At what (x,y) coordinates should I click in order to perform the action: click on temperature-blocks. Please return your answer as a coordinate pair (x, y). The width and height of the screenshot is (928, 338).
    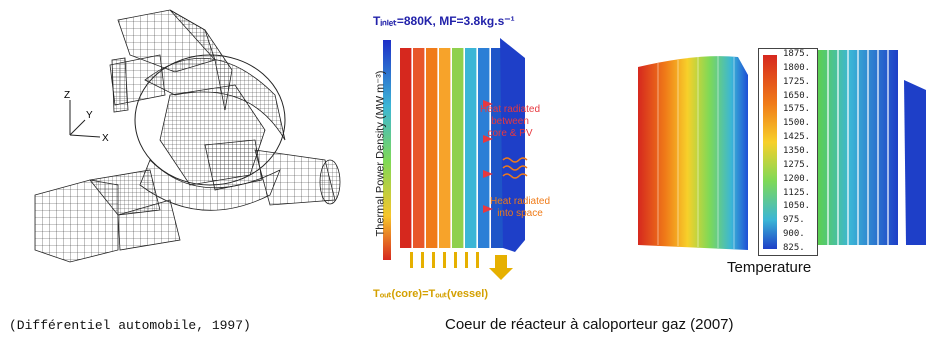
    Looking at the image, I should click on (872, 147).